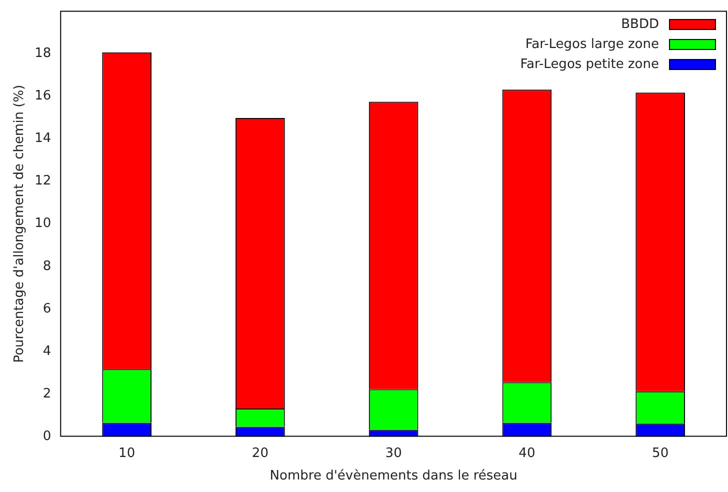 The image size is (728, 492). I want to click on y-tick-label: 8, so click(47, 266).